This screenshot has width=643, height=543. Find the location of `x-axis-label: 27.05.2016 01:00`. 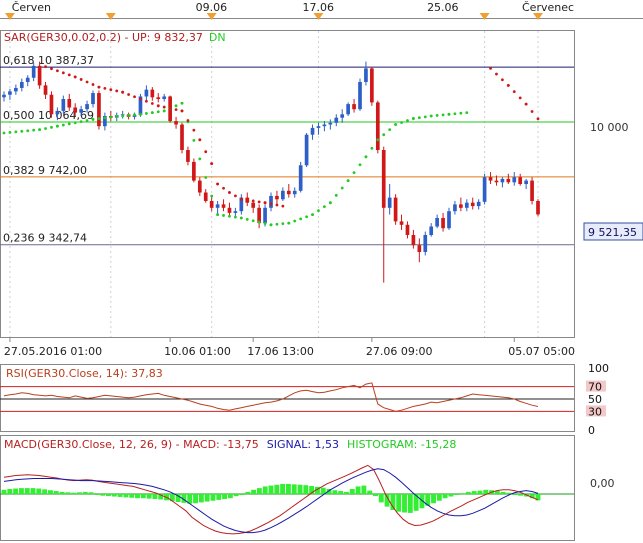

x-axis-label: 27.05.2016 01:00 is located at coordinates (53, 351).